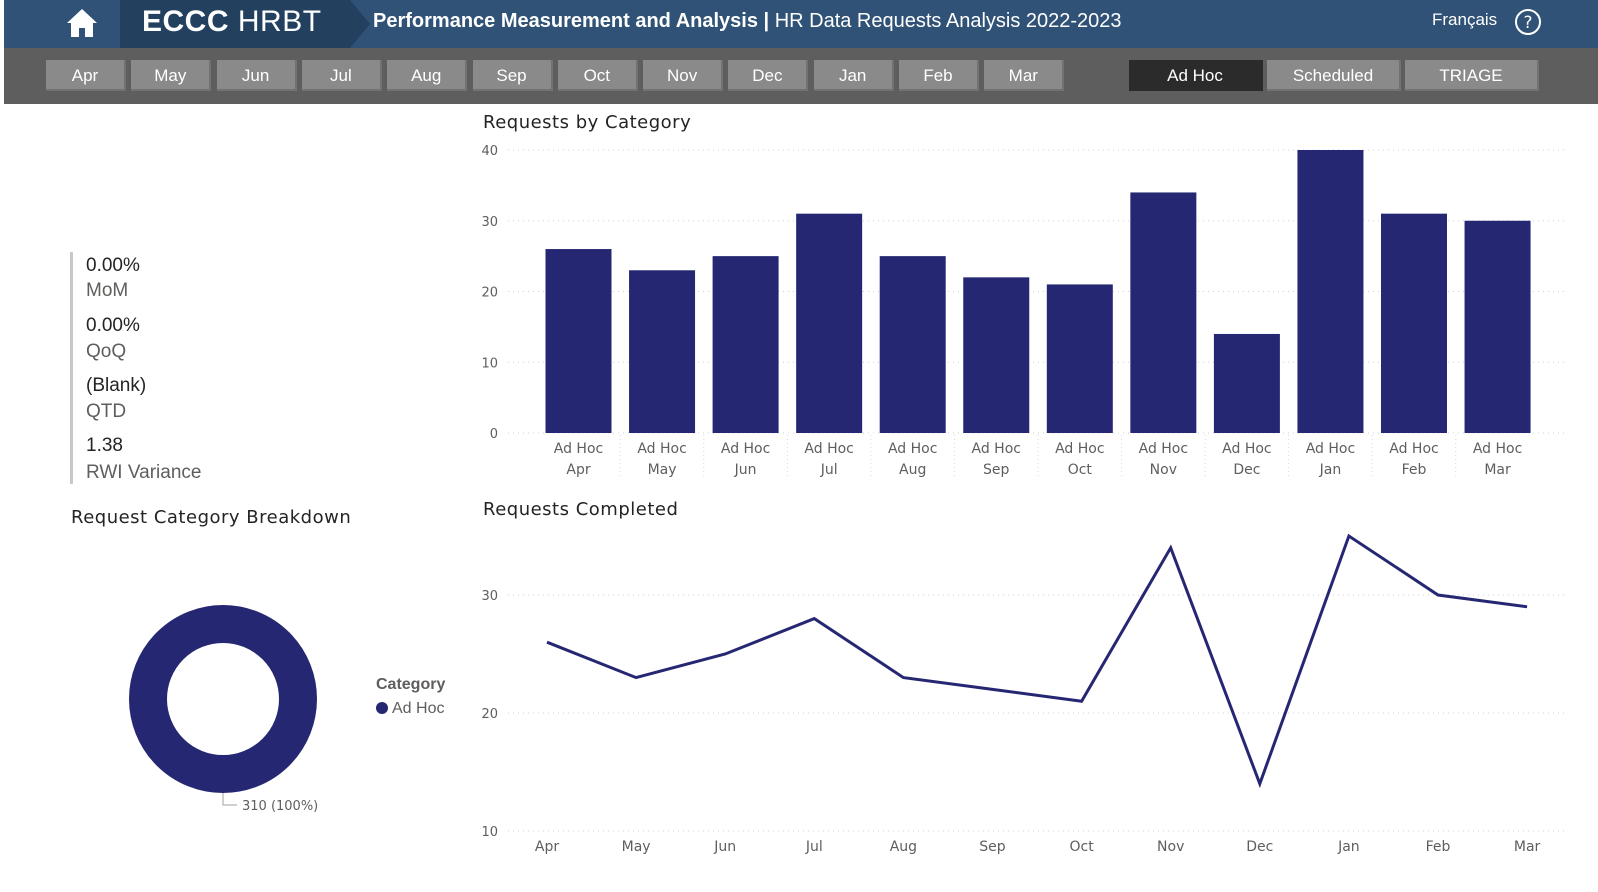 This screenshot has width=1598, height=892. I want to click on line-y-tick-label: 20, so click(489, 714).